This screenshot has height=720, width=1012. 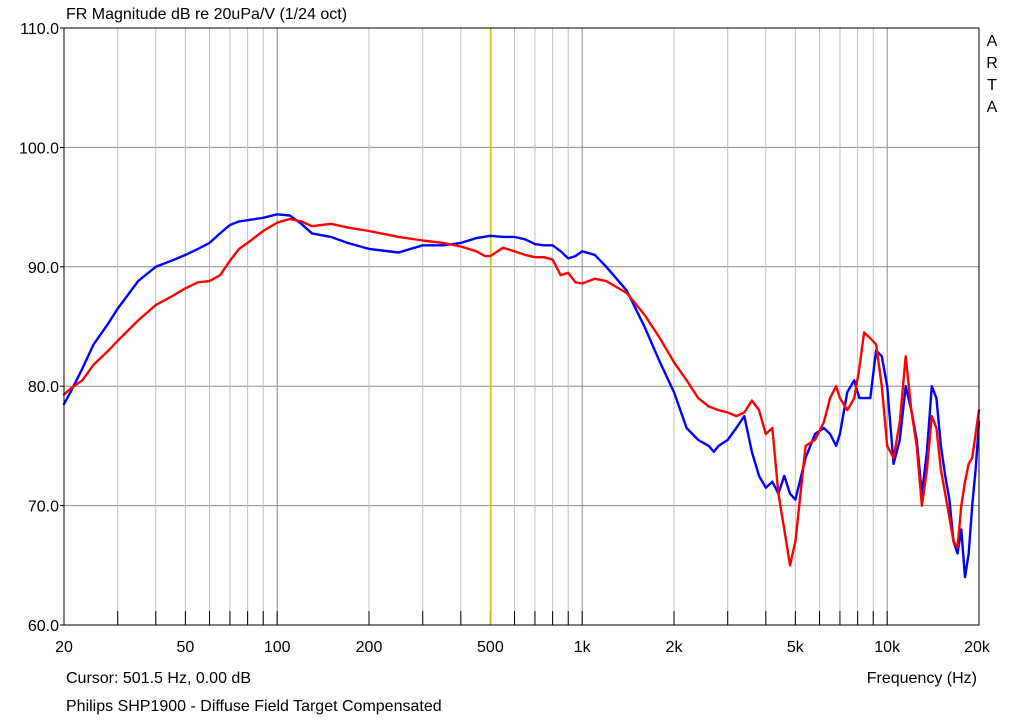 What do you see at coordinates (43, 626) in the screenshot?
I see `y-tick-label: 60.0` at bounding box center [43, 626].